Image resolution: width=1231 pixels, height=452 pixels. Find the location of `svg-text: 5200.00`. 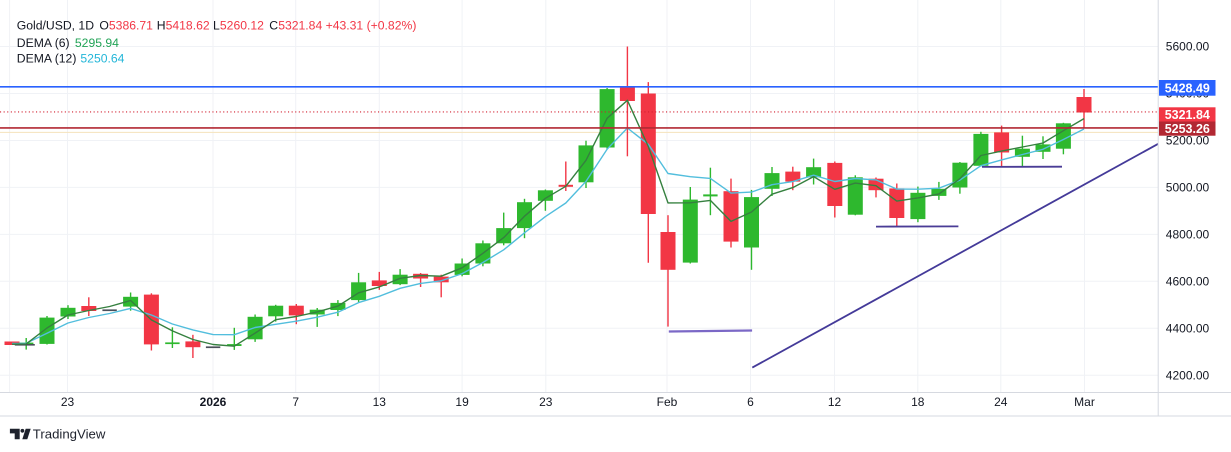

svg-text: 5200.00 is located at coordinates (1188, 141).